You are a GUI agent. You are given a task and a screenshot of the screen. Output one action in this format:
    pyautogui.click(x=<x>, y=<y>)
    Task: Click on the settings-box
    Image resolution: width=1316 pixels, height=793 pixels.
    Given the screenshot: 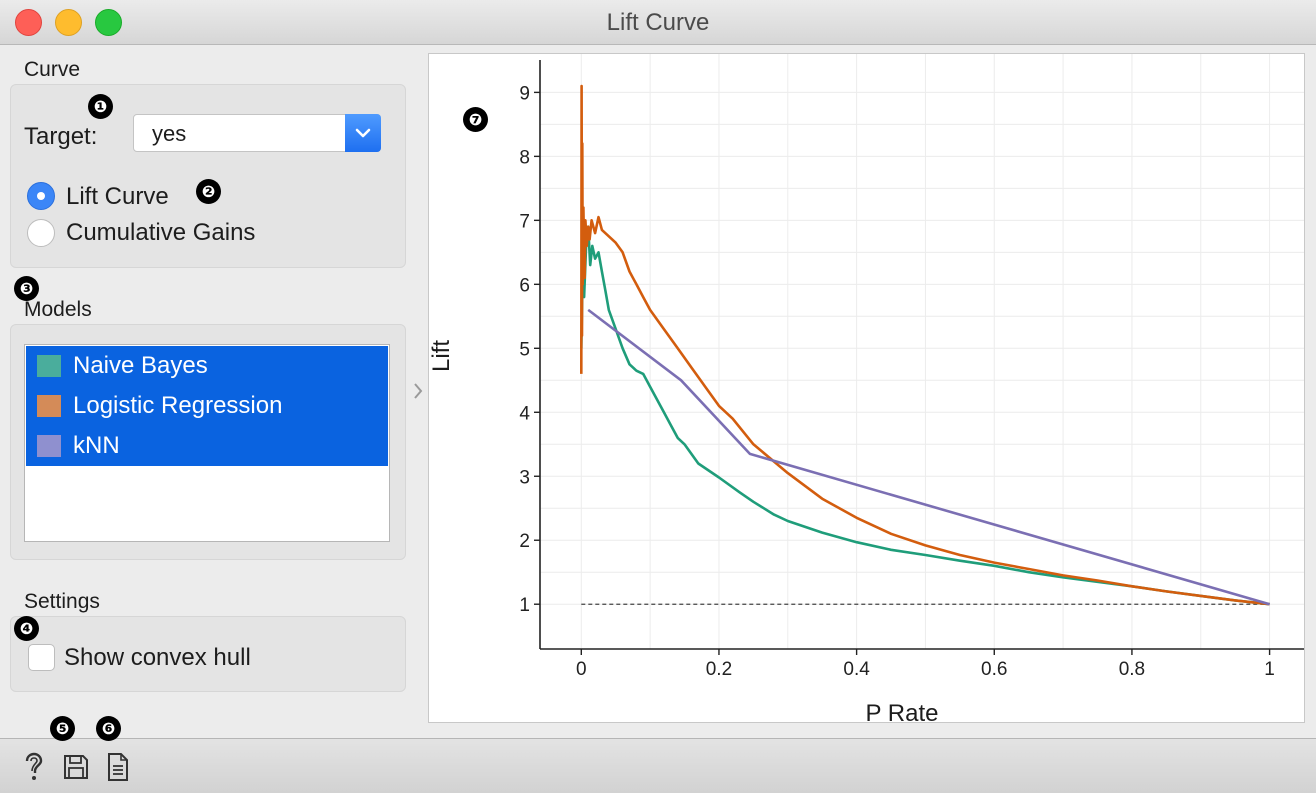 What is the action you would take?
    pyautogui.click(x=208, y=654)
    